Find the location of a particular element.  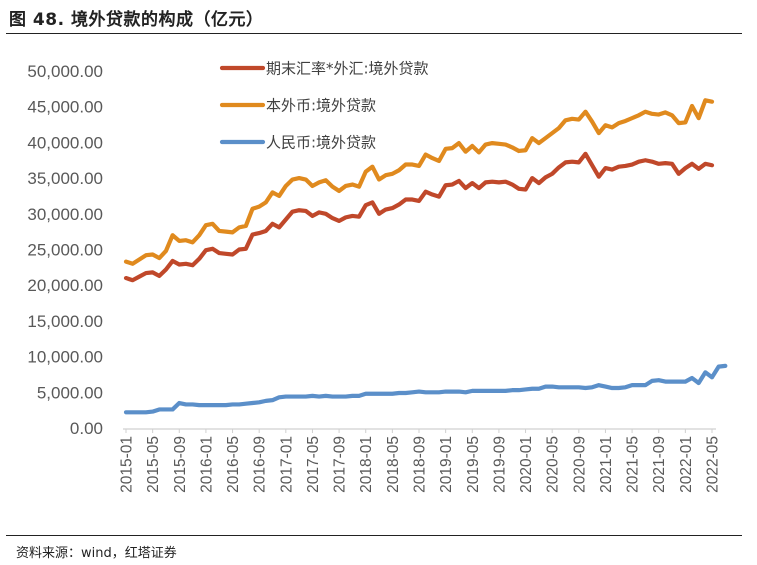

x-tick-label: 2018-05 is located at coordinates (393, 464).